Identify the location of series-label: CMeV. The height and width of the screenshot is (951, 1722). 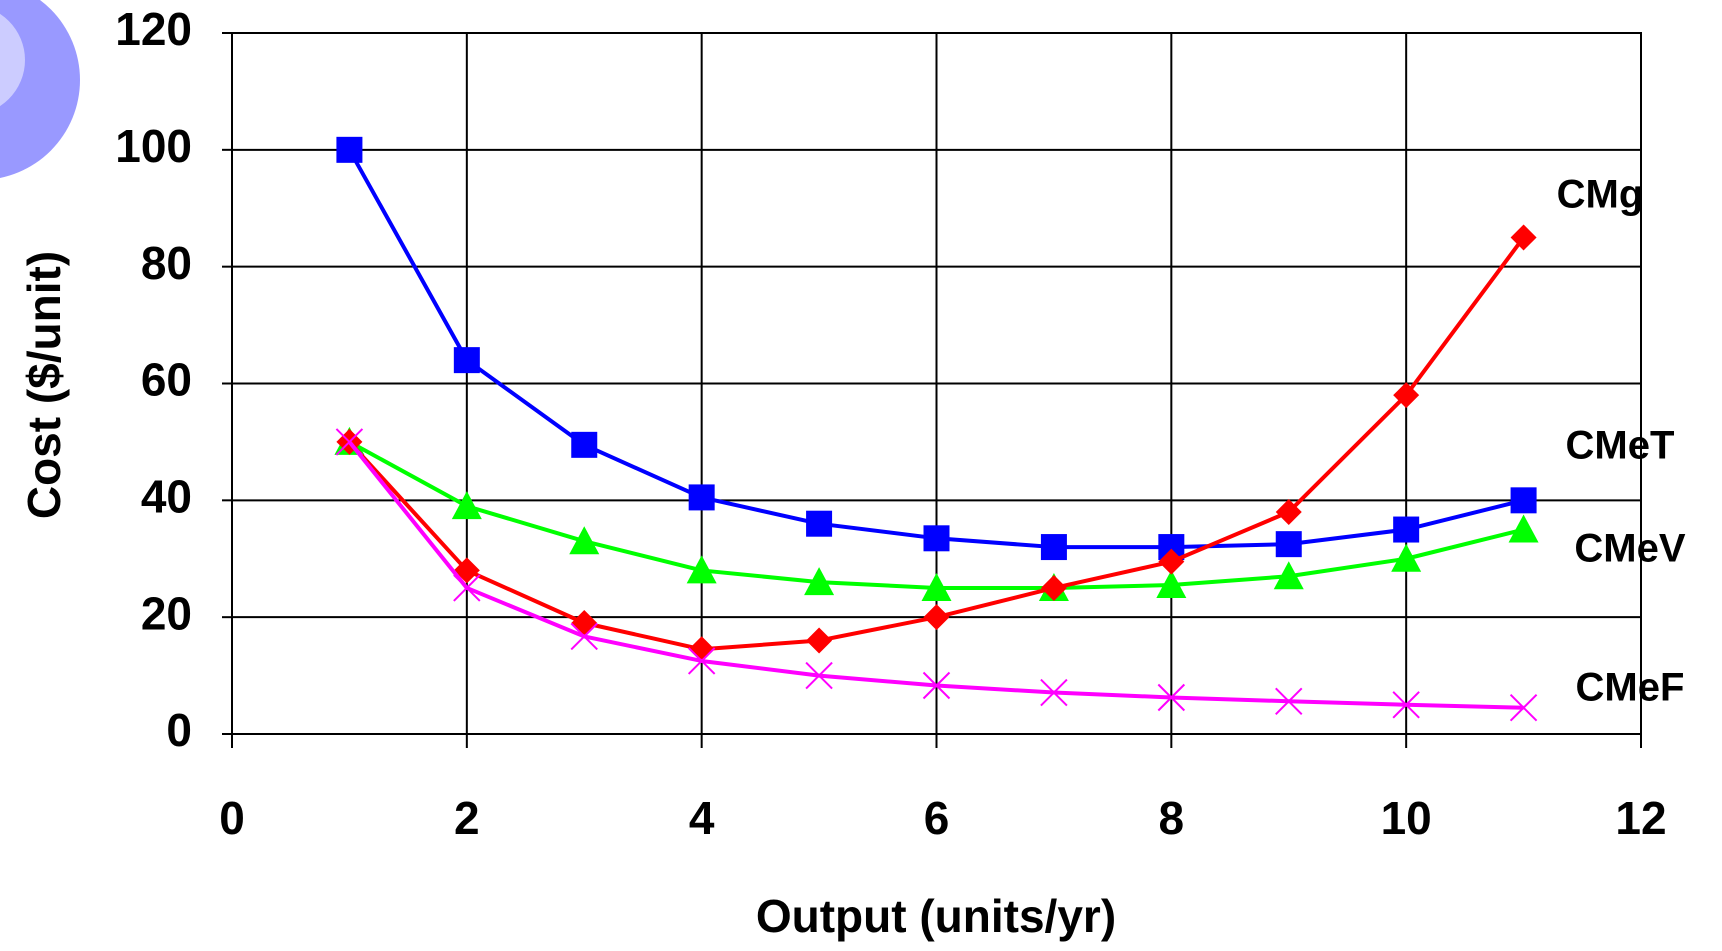
(1629, 549).